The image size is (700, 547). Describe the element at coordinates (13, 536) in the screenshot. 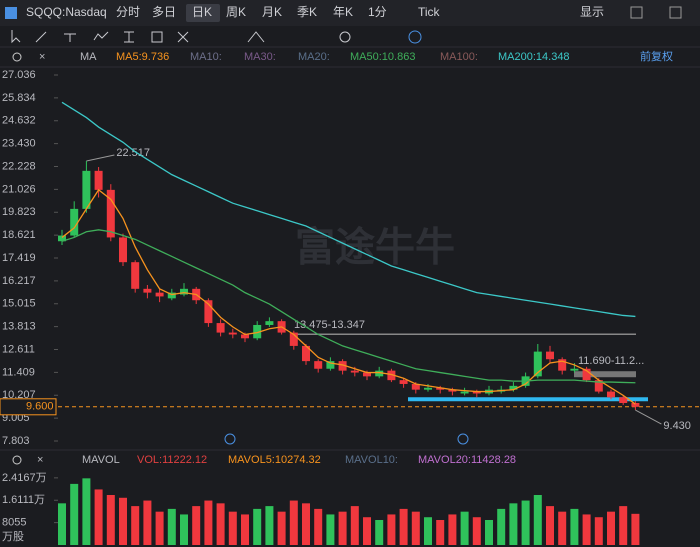

I see `volume-unit: 万股` at that location.